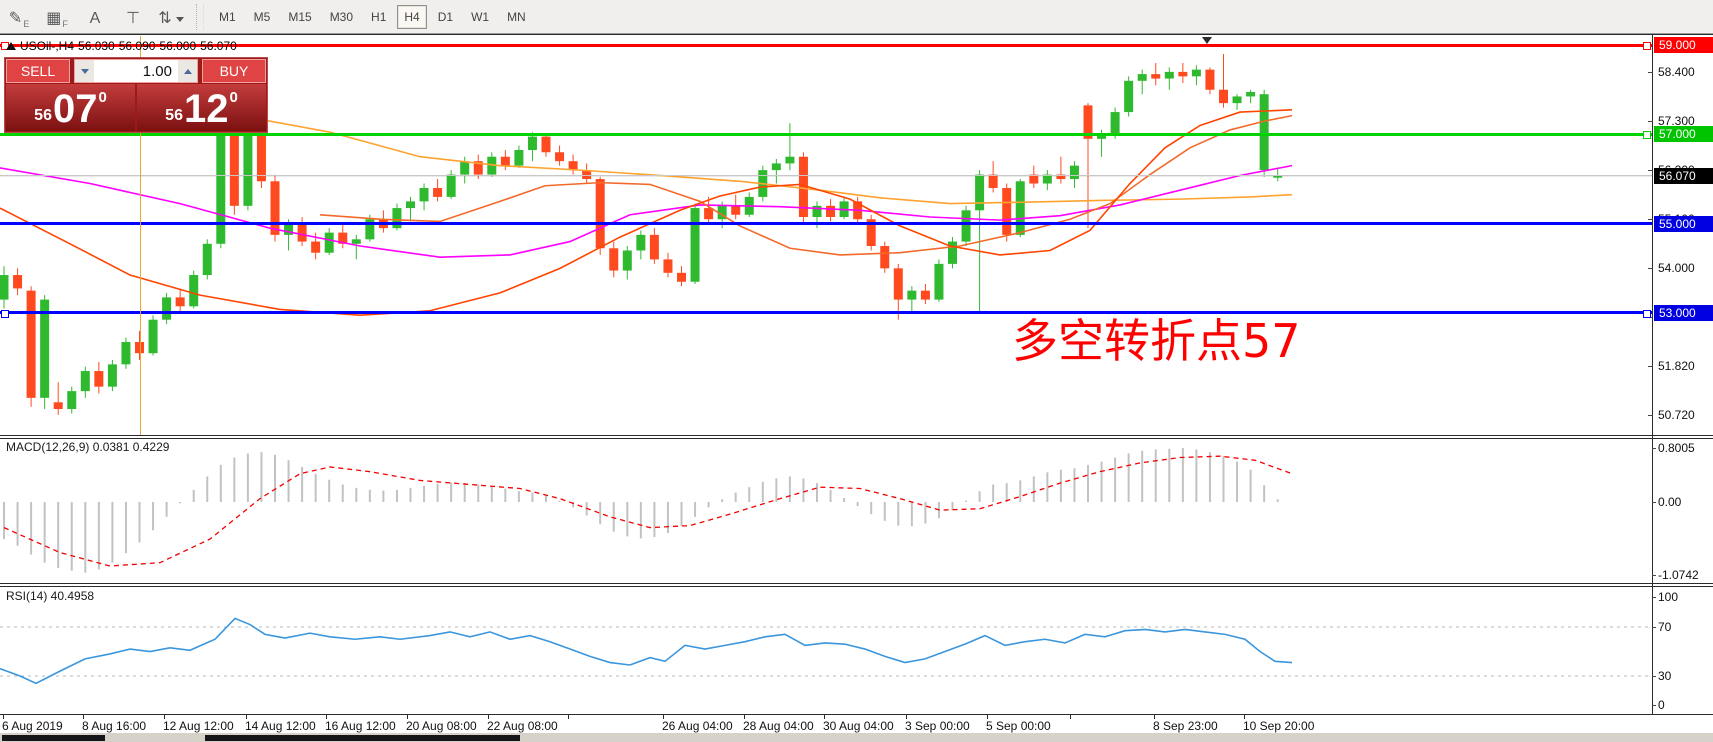 This screenshot has height=742, width=1713. Describe the element at coordinates (826, 313) in the screenshot. I see `hline-53.000` at that location.